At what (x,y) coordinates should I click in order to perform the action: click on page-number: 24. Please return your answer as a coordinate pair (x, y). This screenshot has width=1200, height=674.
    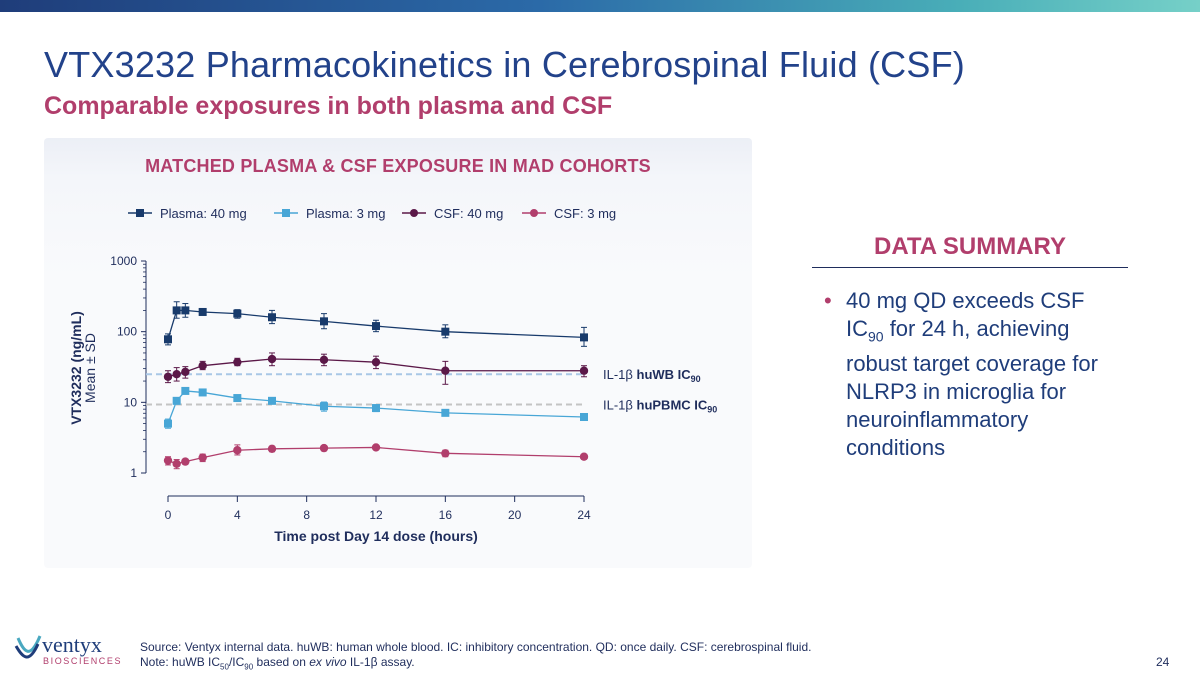
    Looking at the image, I should click on (1163, 662).